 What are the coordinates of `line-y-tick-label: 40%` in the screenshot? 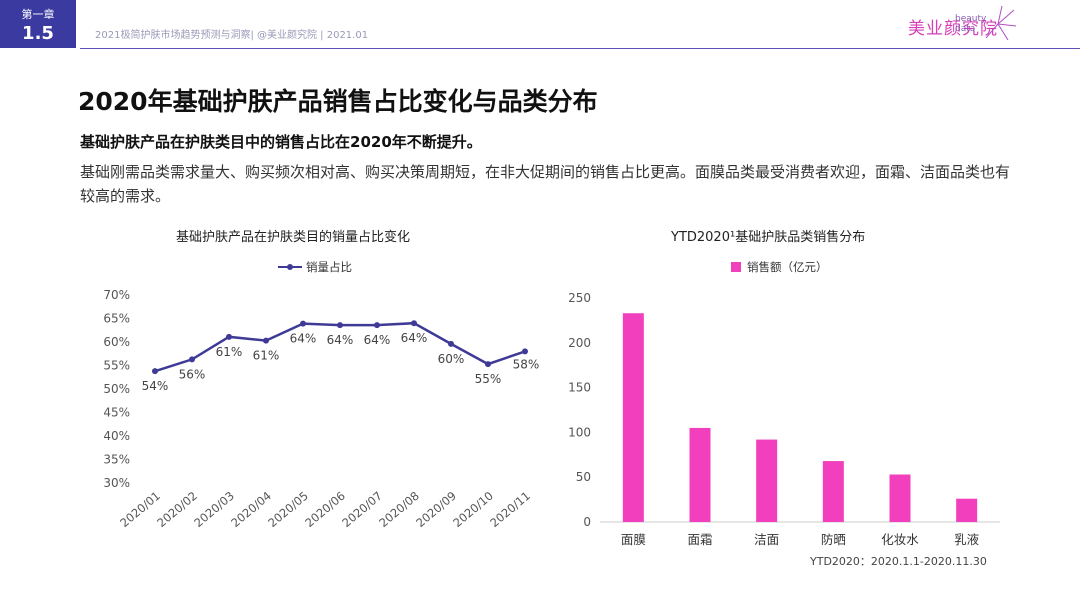 It's located at (116, 436).